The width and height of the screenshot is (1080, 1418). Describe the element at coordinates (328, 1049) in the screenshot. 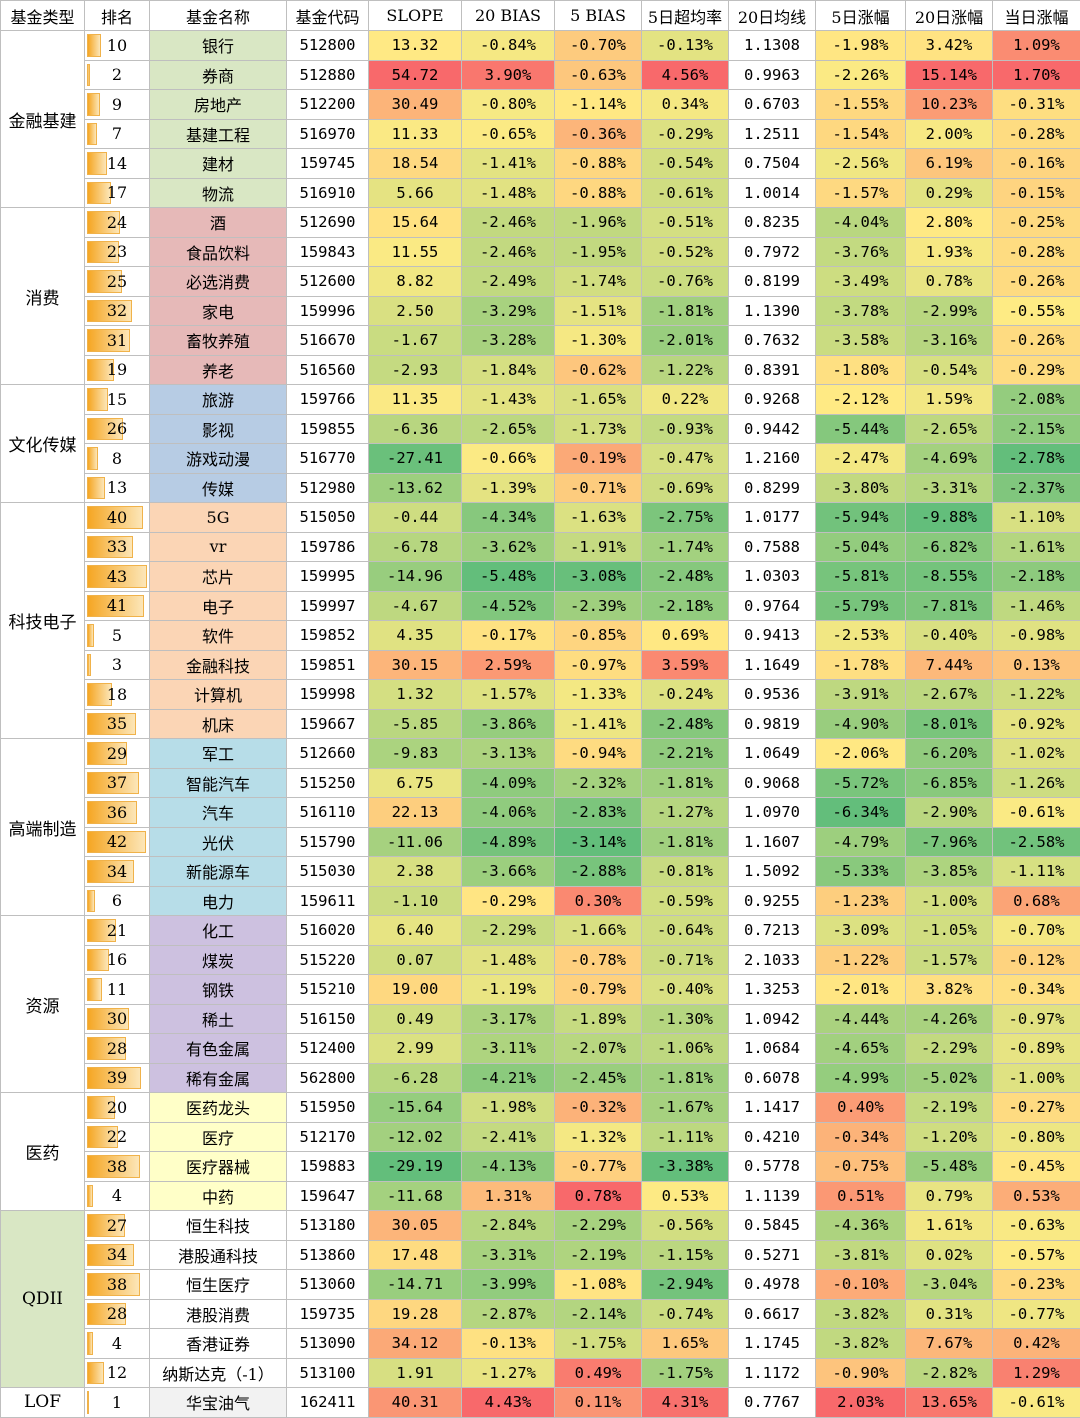

I see `fund-code-cell: 512400` at that location.